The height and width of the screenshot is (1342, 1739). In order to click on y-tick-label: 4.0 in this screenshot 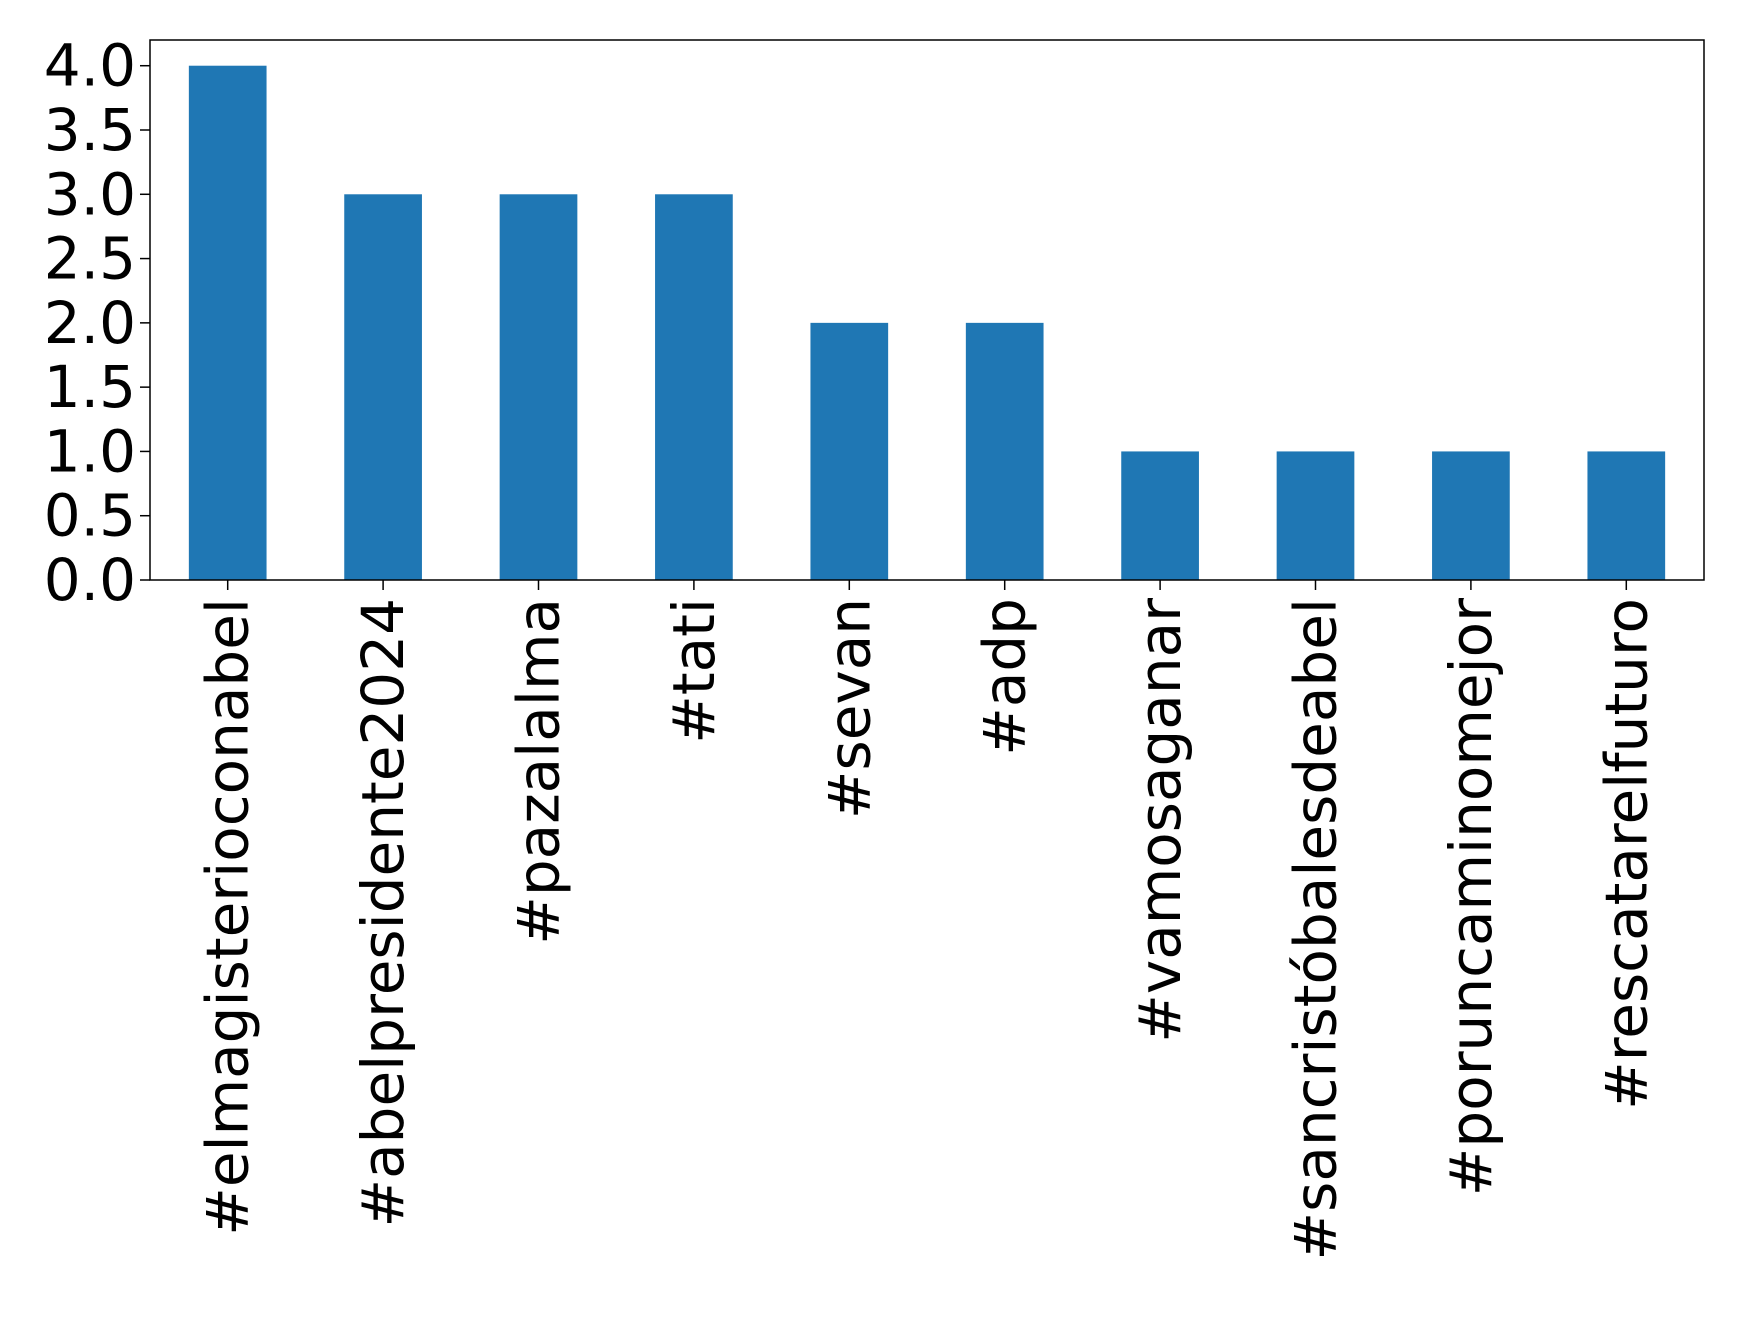, I will do `click(90, 66)`.